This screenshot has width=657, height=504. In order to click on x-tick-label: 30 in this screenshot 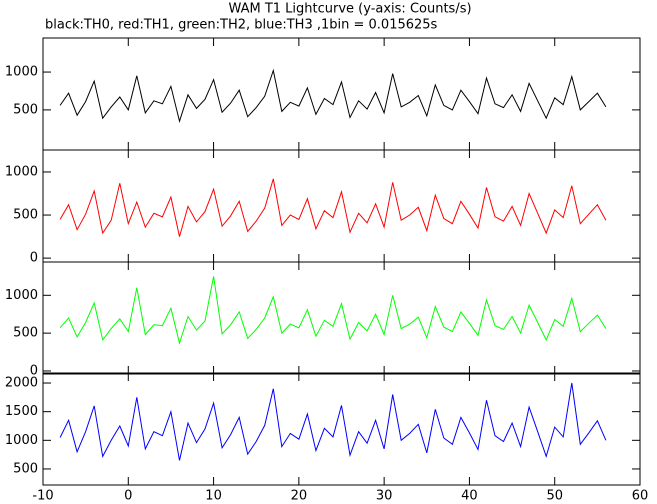, I will do `click(384, 496)`.